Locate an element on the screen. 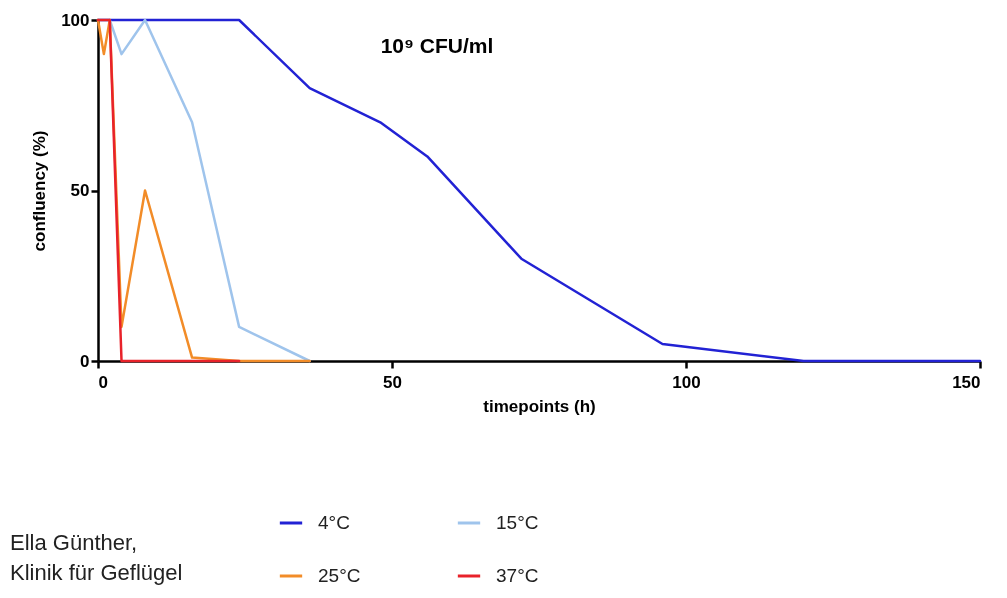 Image resolution: width=1007 pixels, height=598 pixels. x-axis-title: timepoints (h) is located at coordinates (539, 406).